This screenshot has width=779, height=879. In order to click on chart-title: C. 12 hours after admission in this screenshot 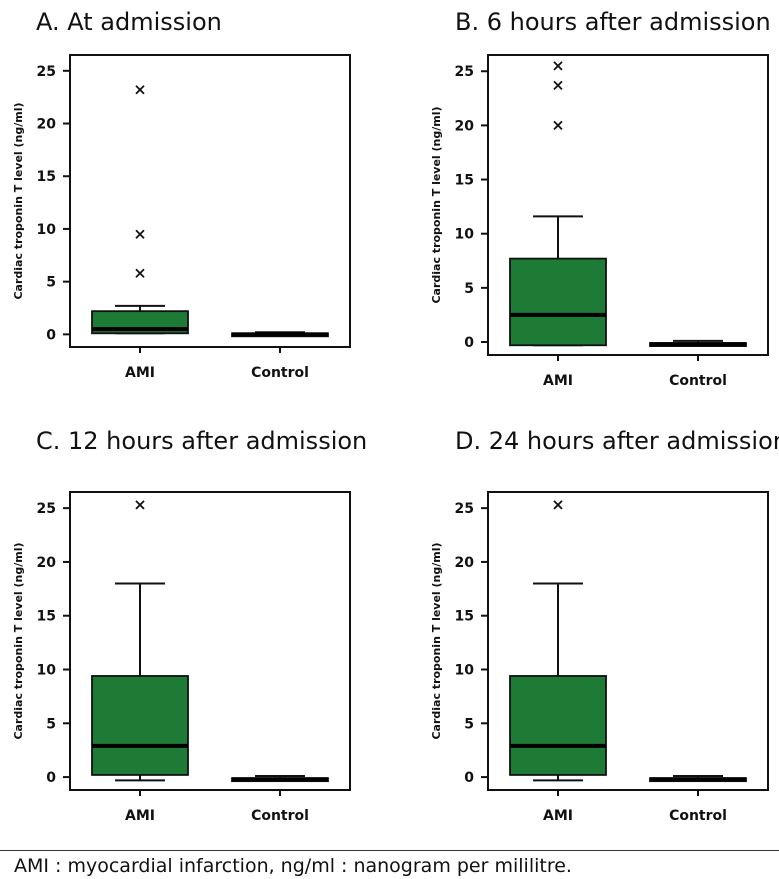, I will do `click(202, 441)`.